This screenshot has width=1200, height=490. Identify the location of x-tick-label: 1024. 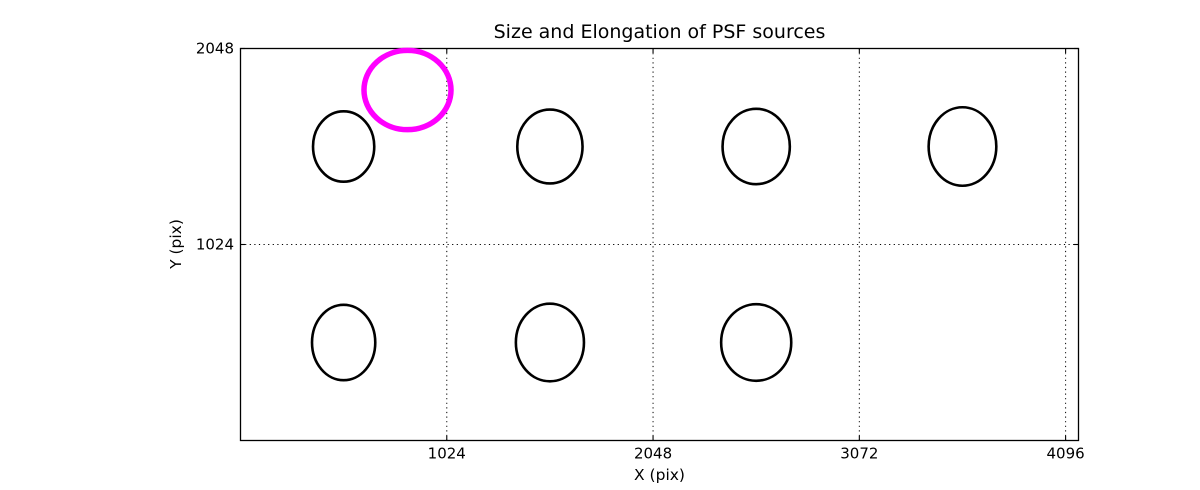
(447, 454).